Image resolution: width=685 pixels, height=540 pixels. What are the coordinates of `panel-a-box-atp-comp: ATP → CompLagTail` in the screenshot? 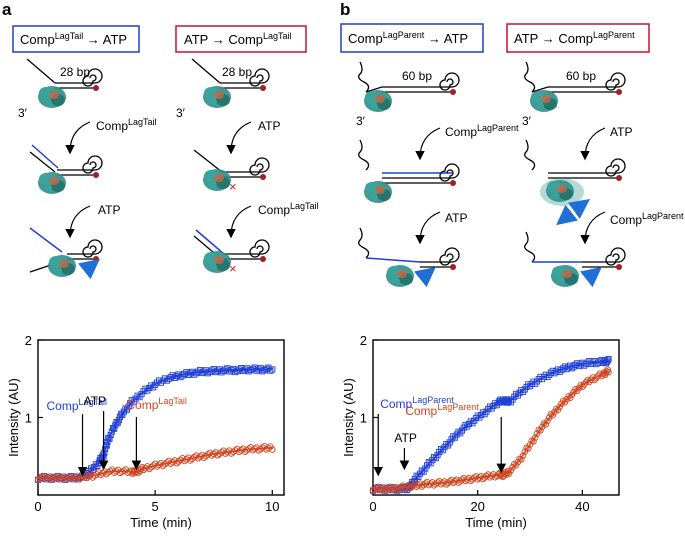 It's located at (241, 39).